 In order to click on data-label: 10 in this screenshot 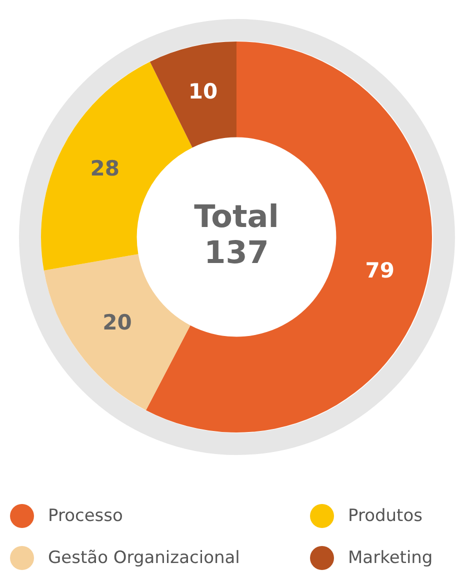, I will do `click(203, 92)`.